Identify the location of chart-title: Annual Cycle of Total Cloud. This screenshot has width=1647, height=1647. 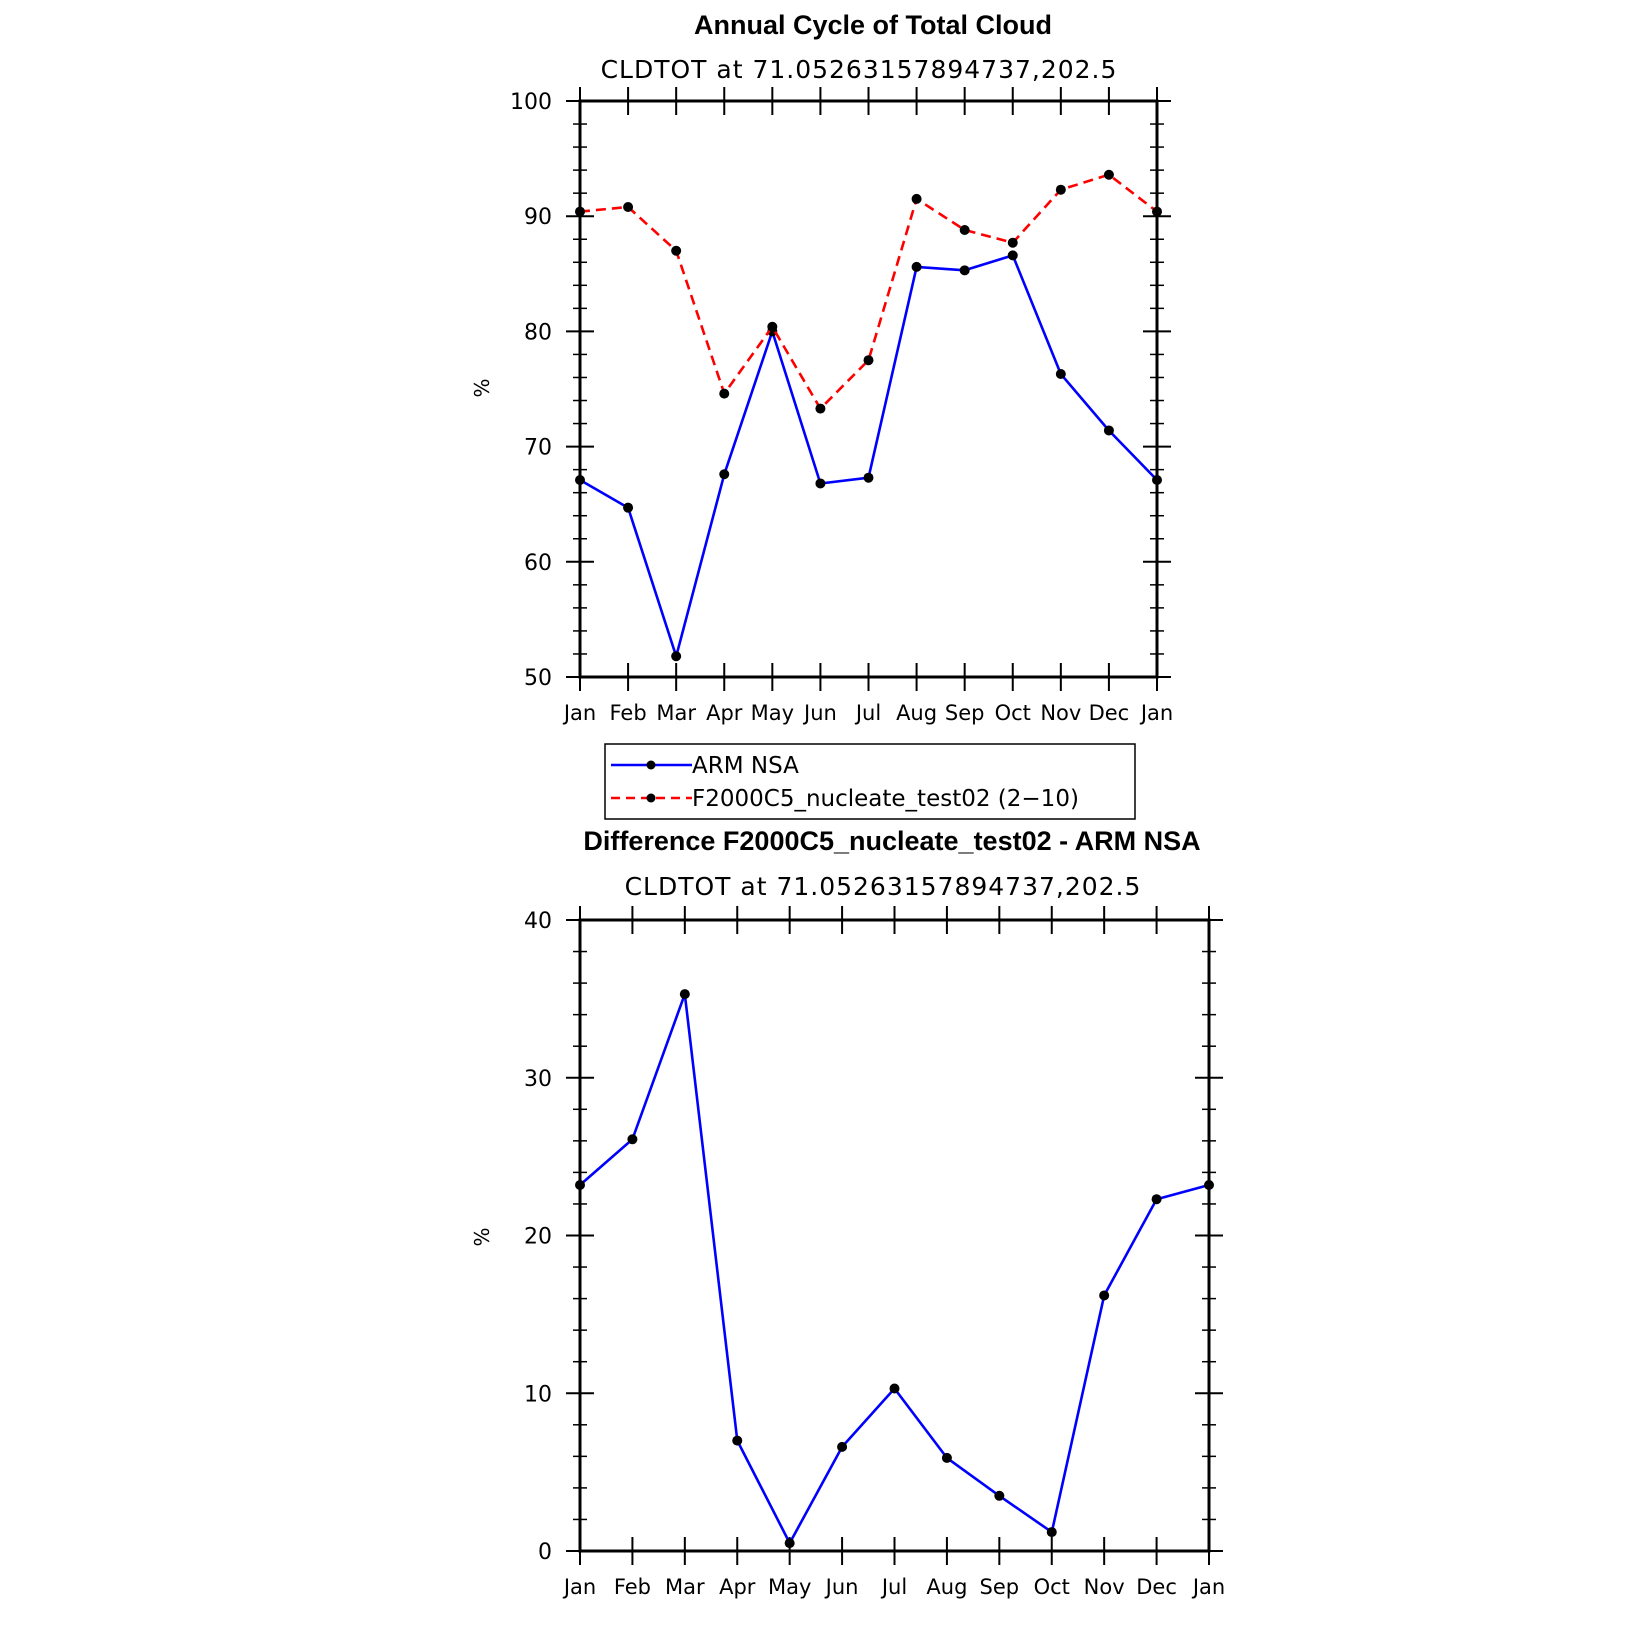
(873, 25).